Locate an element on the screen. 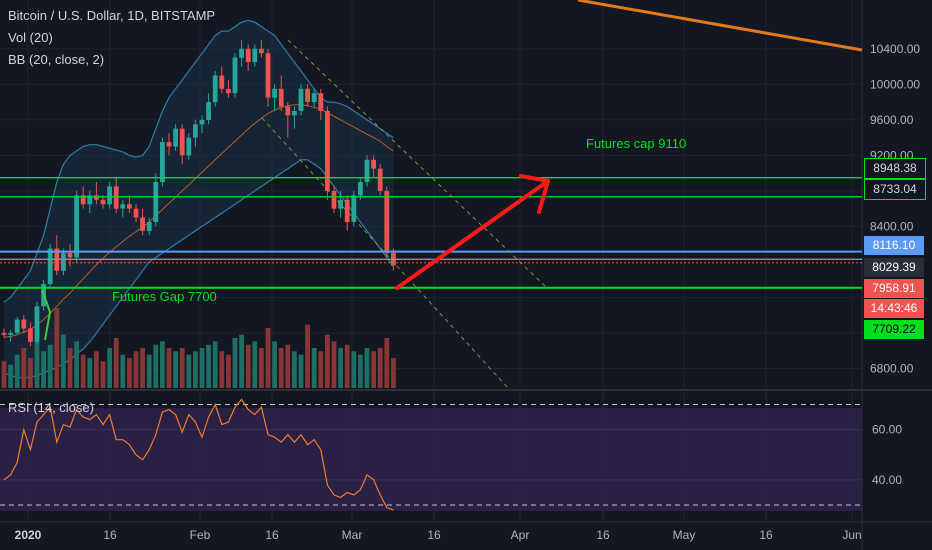 This screenshot has height=550, width=932. descending-channel-line is located at coordinates (416, 163).